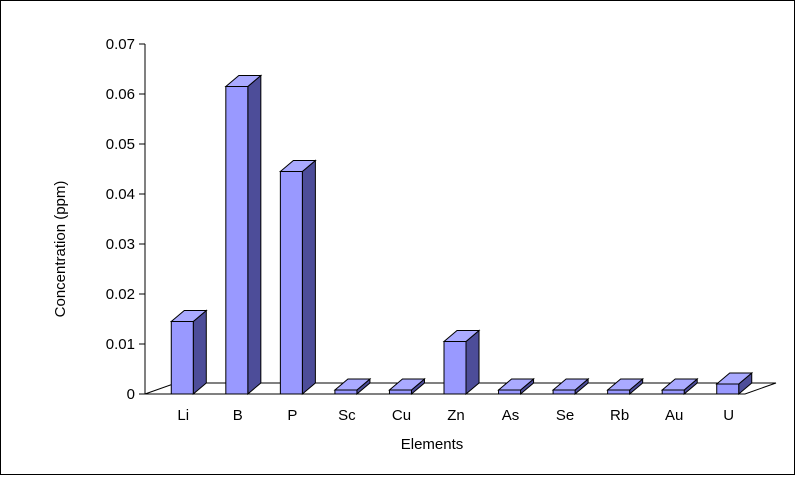 This screenshot has height=479, width=795. I want to click on x-tick-label: Zn, so click(456, 415).